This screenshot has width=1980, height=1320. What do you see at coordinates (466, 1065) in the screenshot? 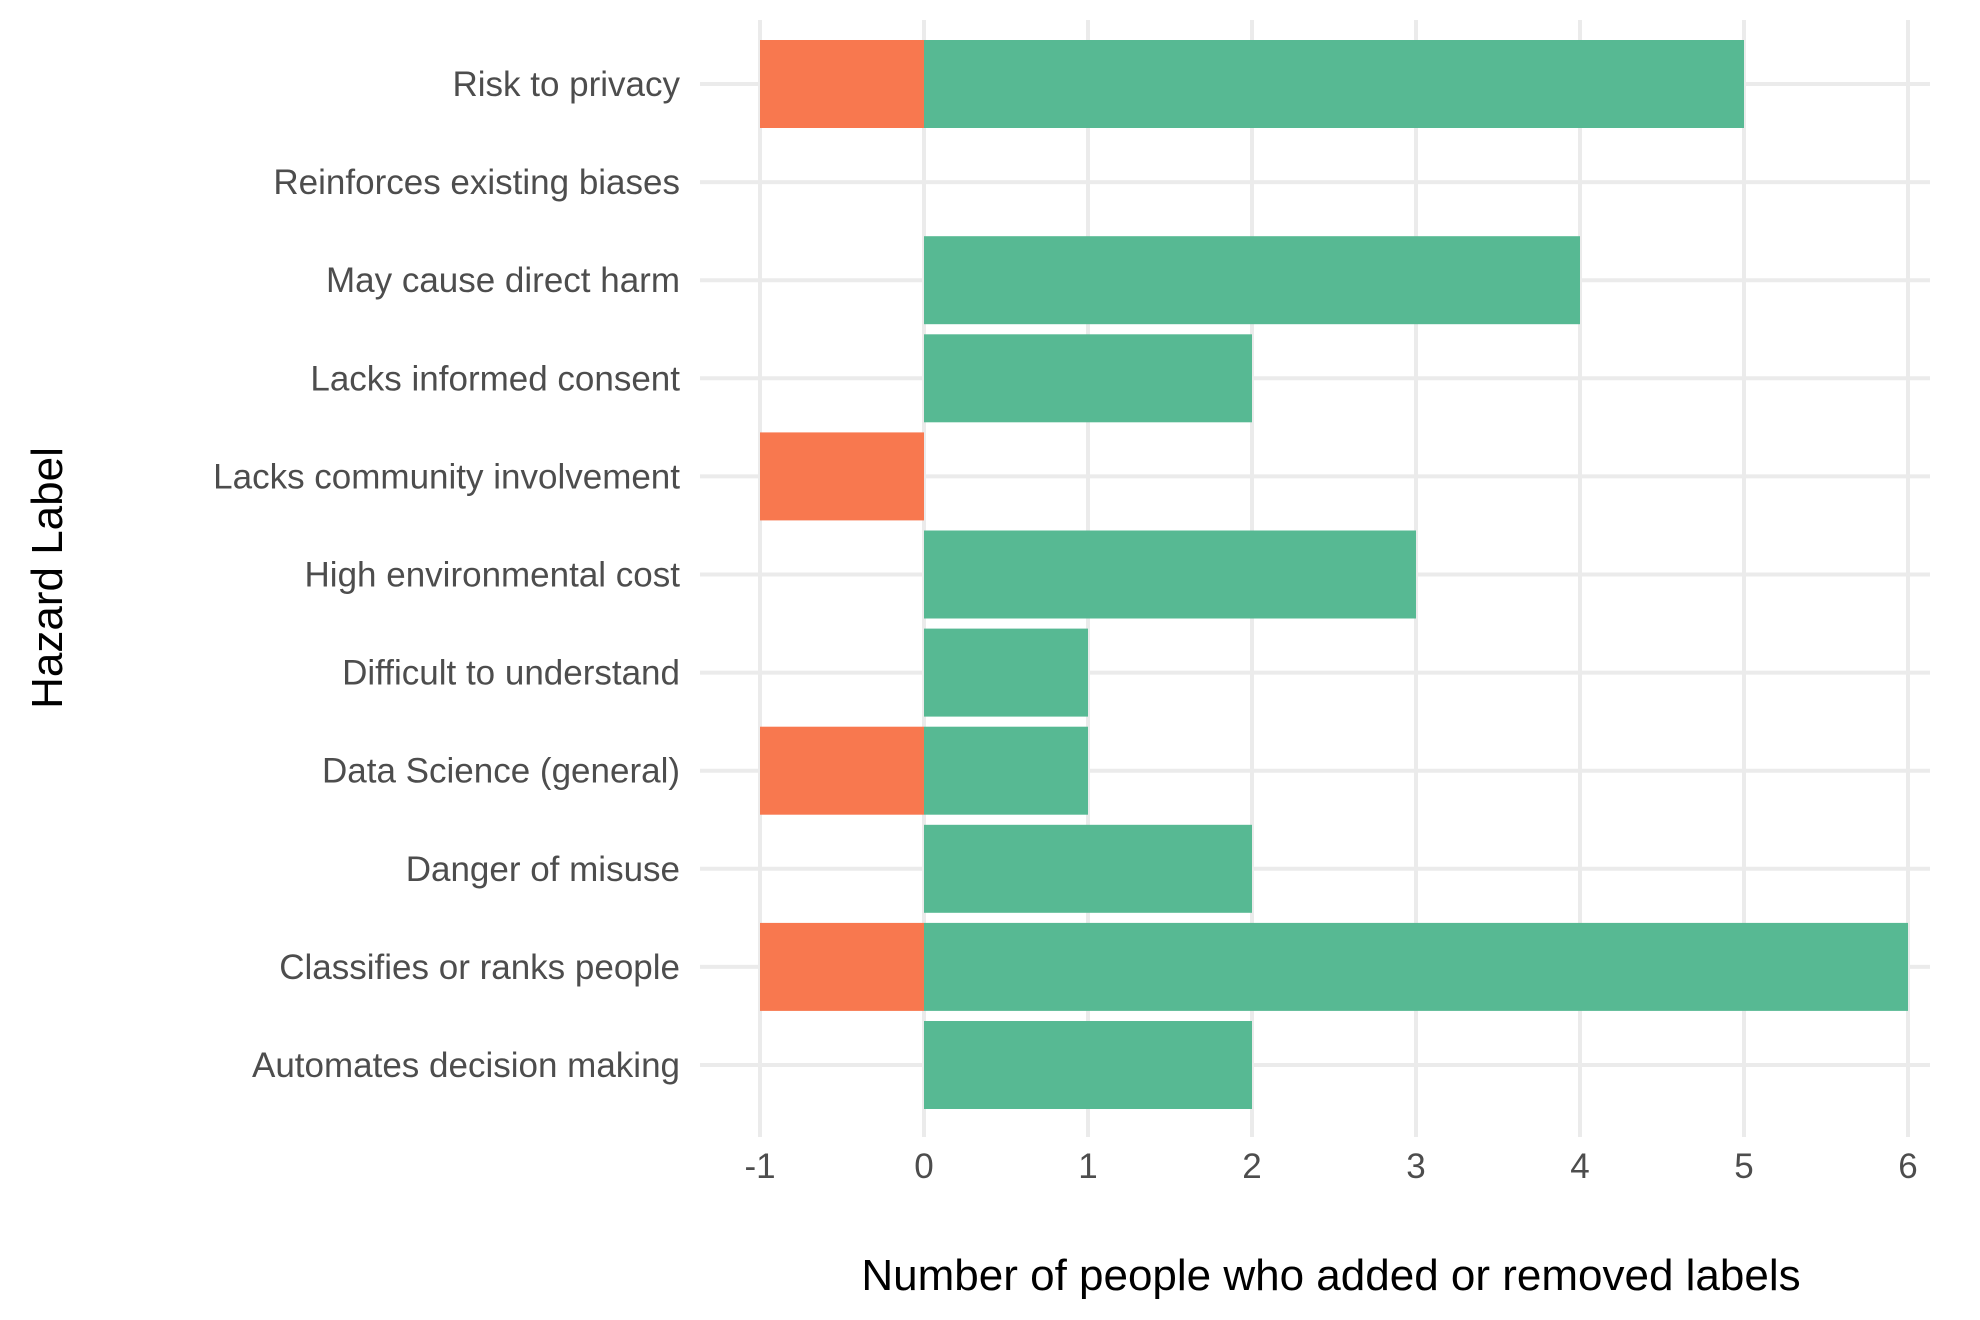
I see `y-tick-label: Automates decision making` at bounding box center [466, 1065].